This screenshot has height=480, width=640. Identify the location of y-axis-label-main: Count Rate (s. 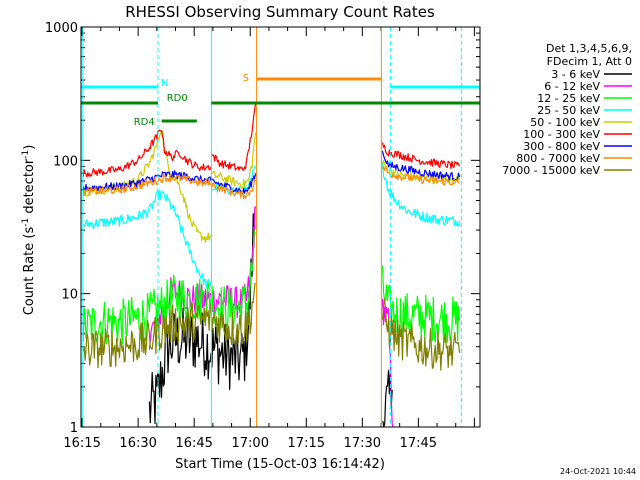
(29, 271).